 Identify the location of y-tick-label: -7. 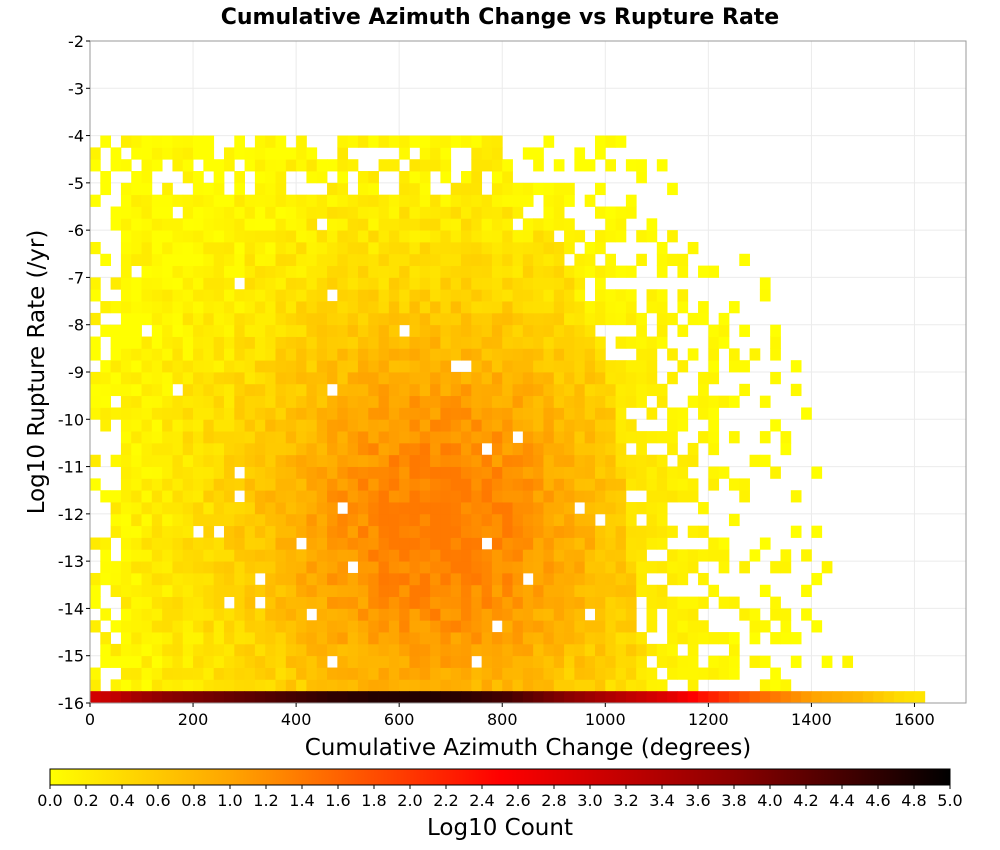
(76, 277).